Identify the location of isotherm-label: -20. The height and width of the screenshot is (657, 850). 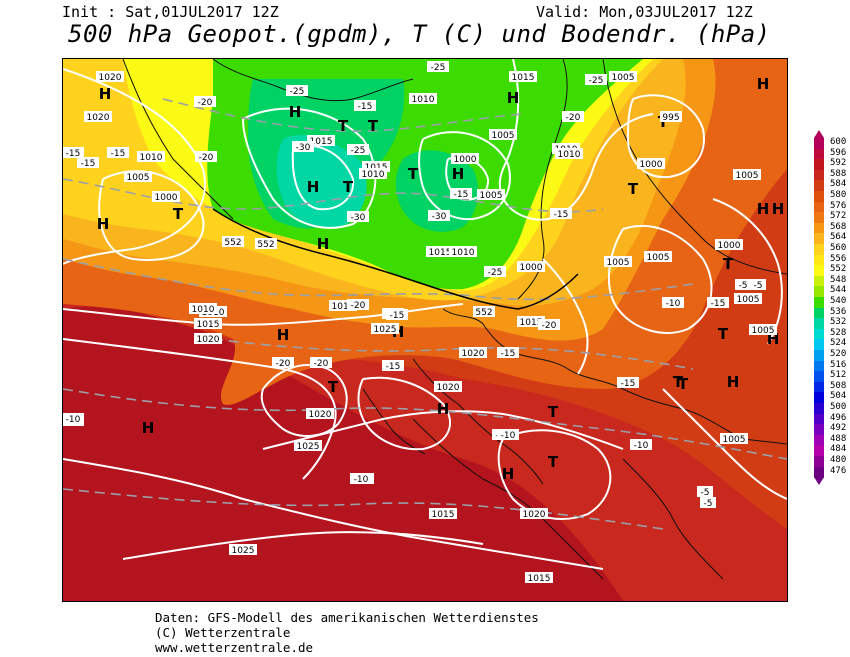
(206, 157).